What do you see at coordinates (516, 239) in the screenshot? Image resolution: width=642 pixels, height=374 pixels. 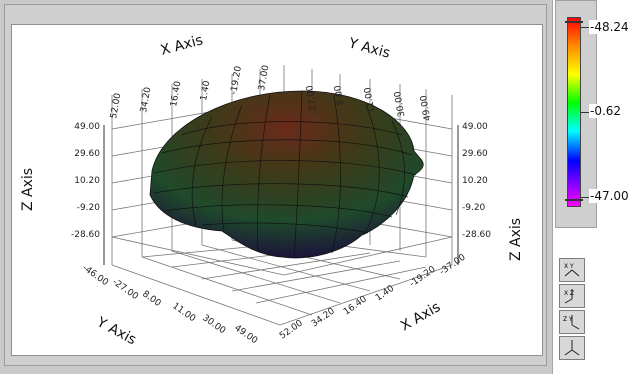 I see `z-axis-title-right: Z Axis` at bounding box center [516, 239].